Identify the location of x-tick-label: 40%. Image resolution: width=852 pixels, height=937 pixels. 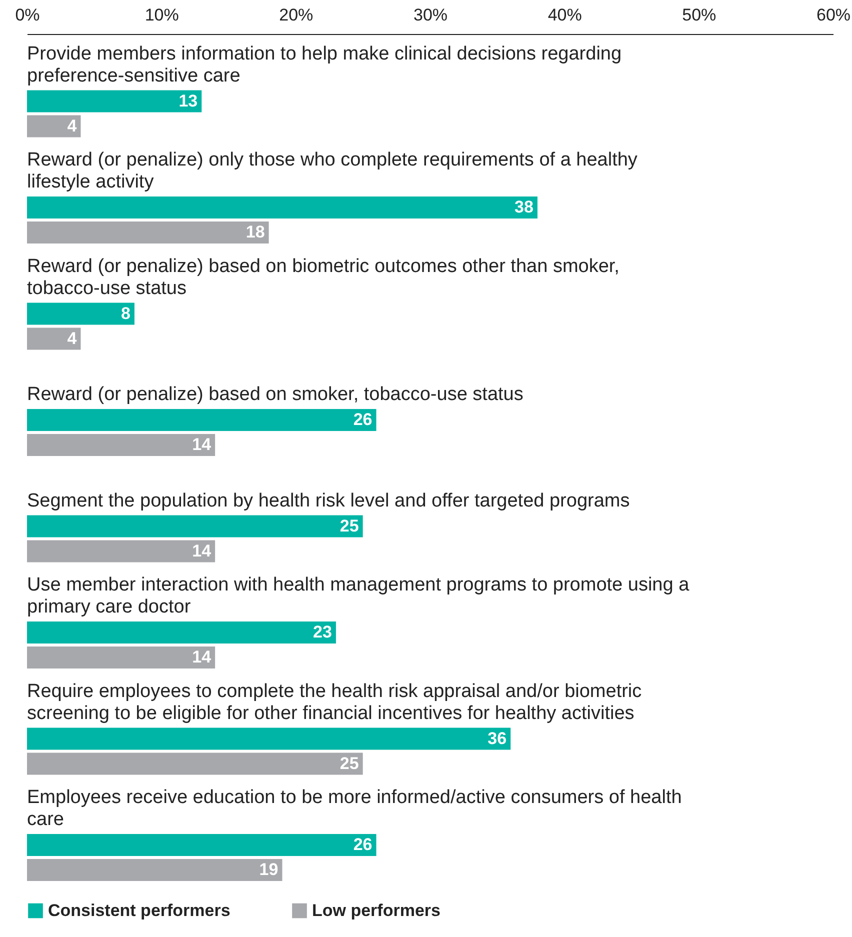
(565, 15).